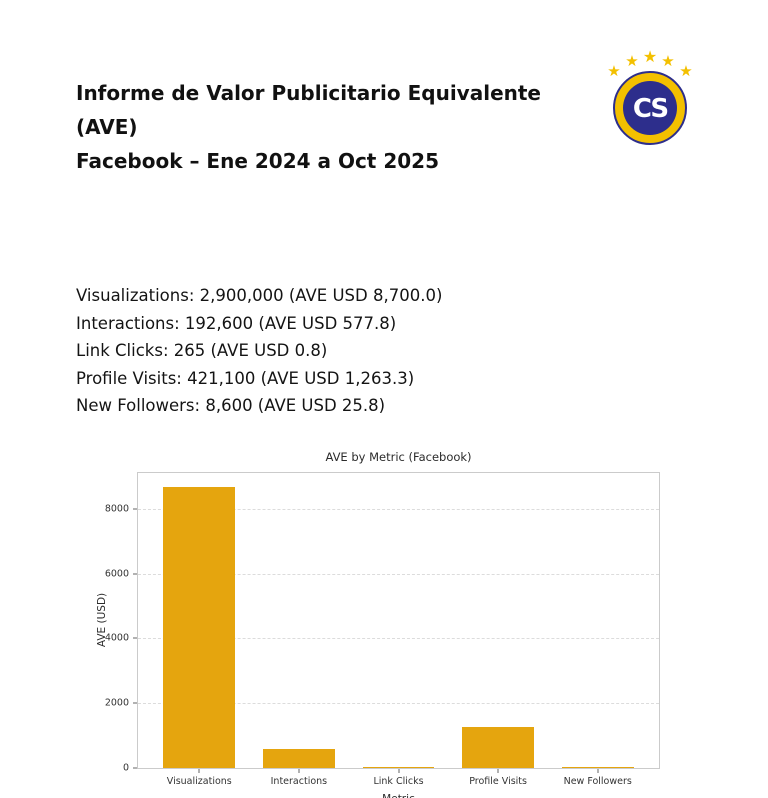 The height and width of the screenshot is (798, 768). Describe the element at coordinates (202, 350) in the screenshot. I see `metric-line: Link Clicks: 265 (AVE USD 0.8)` at that location.